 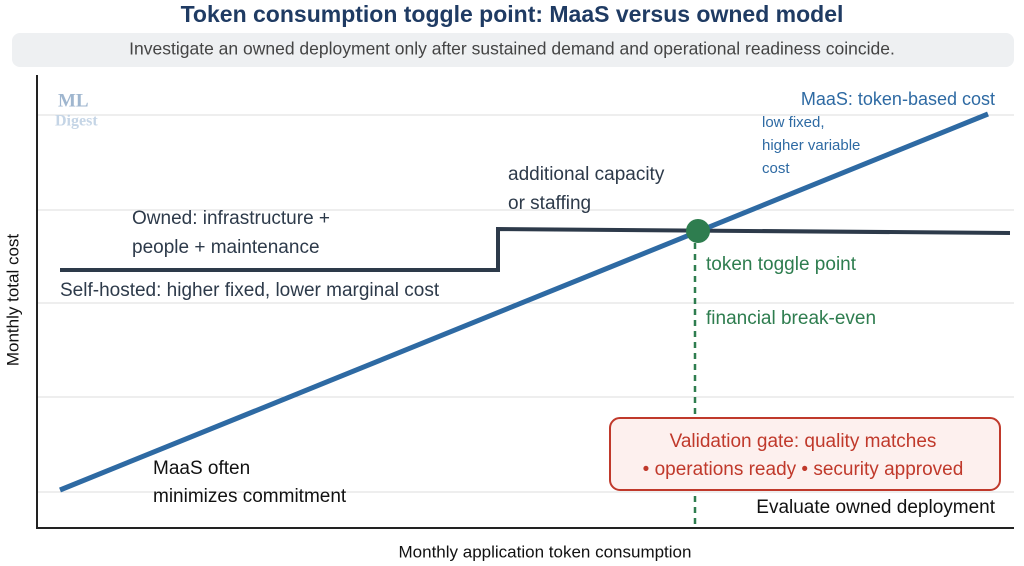 I want to click on maas-detail: cost, so click(x=776, y=168).